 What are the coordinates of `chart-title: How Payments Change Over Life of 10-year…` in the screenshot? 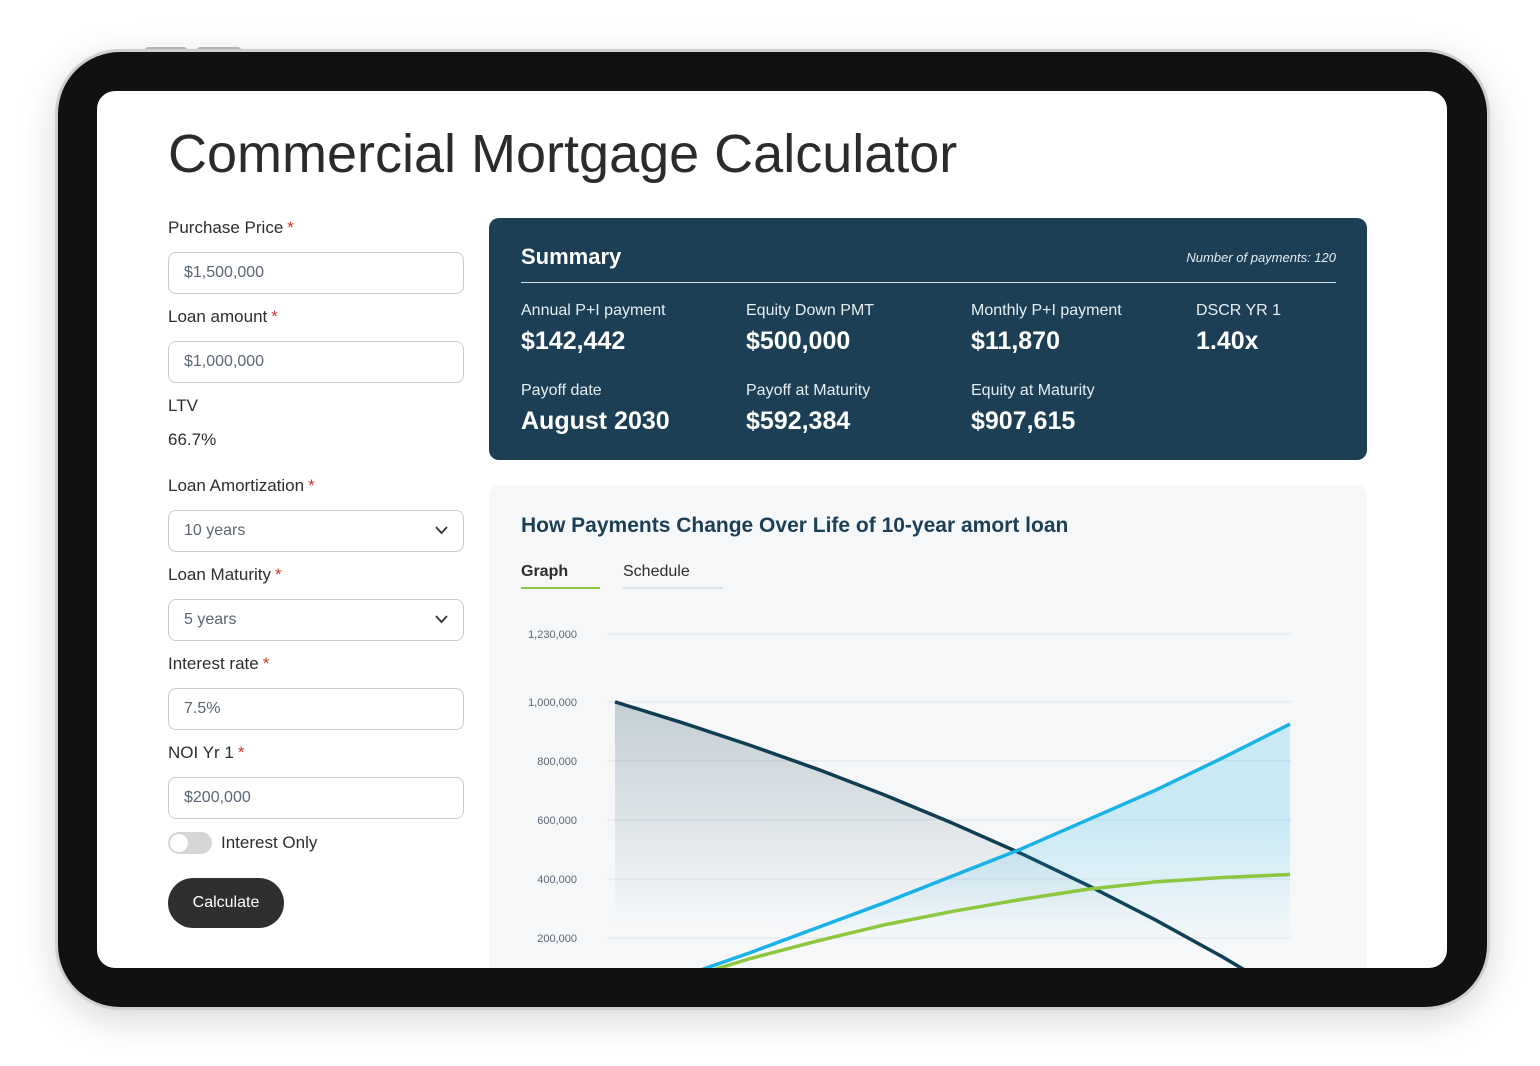 It's located at (794, 525).